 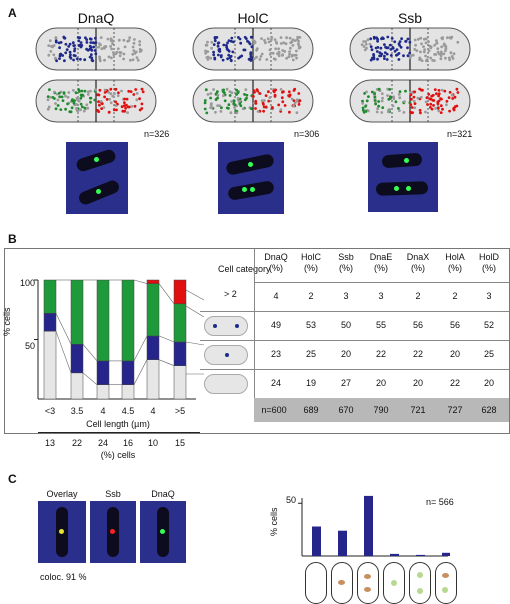 What do you see at coordinates (381, 325) in the screenshot?
I see `table-cell-r1-c3: 55` at bounding box center [381, 325].